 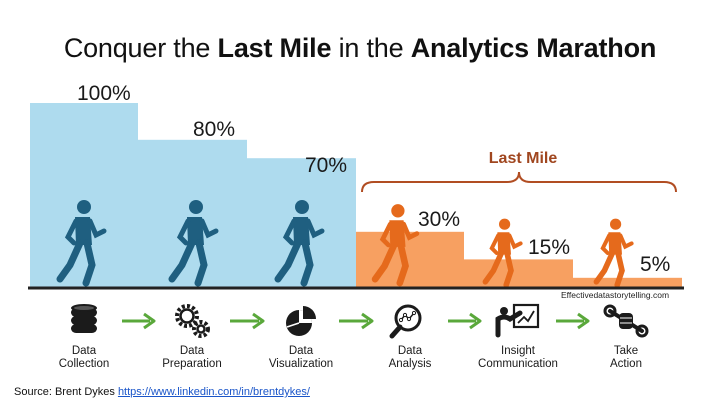 I want to click on magnifier-icon, so click(x=405, y=321).